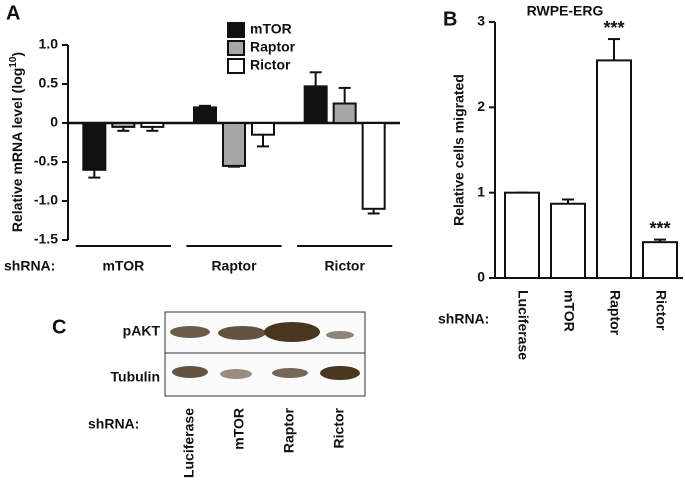 This screenshot has width=685, height=485. Describe the element at coordinates (289, 430) in the screenshot. I see `lane-label: Raptor` at that location.